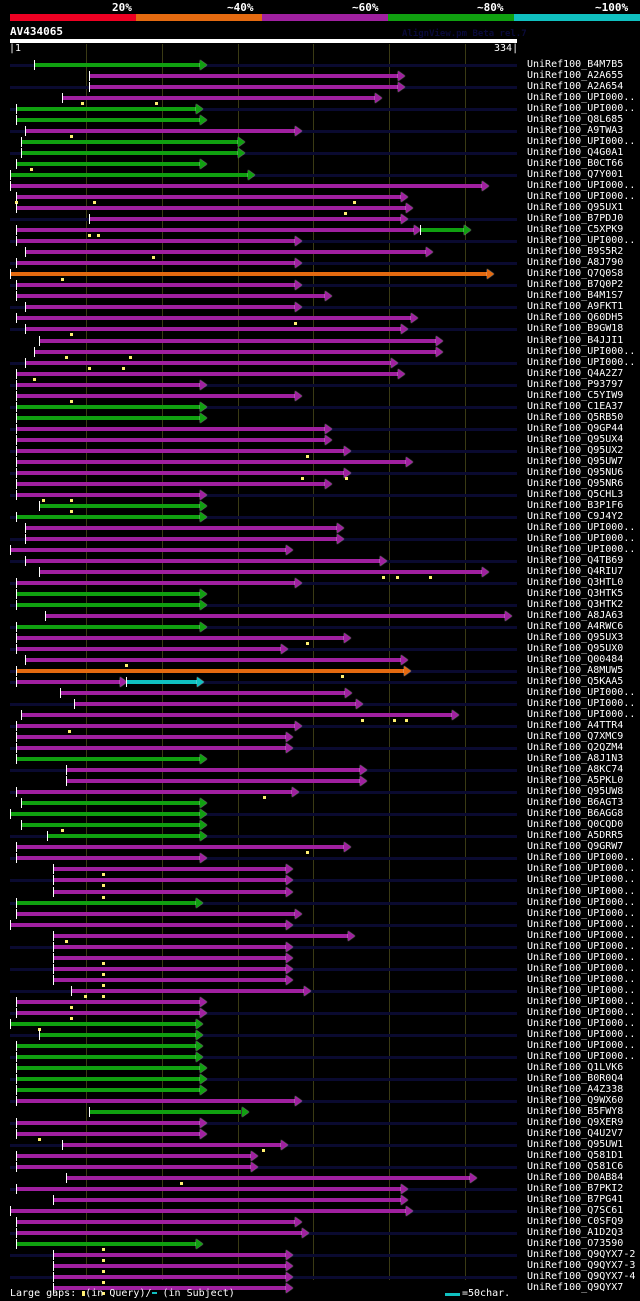  I want to click on hit-label: UniRef100_Q95UX3, so click(575, 637).